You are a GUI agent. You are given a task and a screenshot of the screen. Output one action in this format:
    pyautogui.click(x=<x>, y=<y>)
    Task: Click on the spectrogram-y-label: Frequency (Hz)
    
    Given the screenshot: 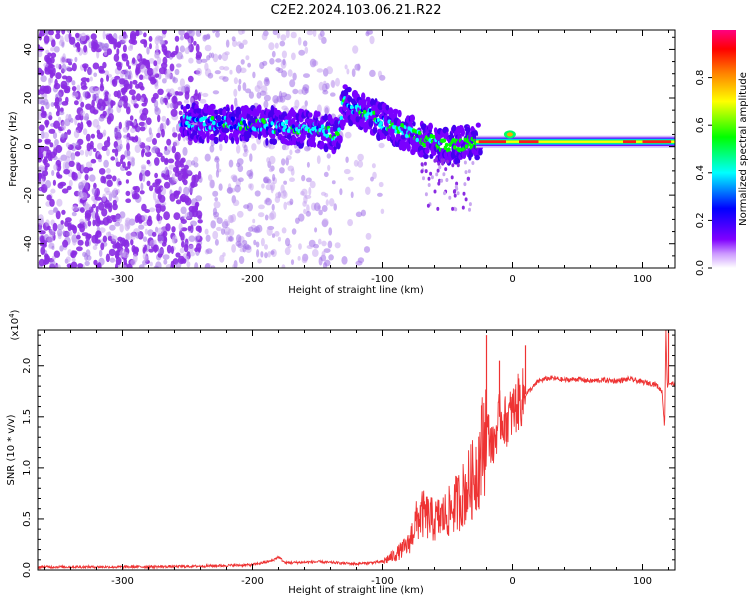 What is the action you would take?
    pyautogui.click(x=13, y=149)
    